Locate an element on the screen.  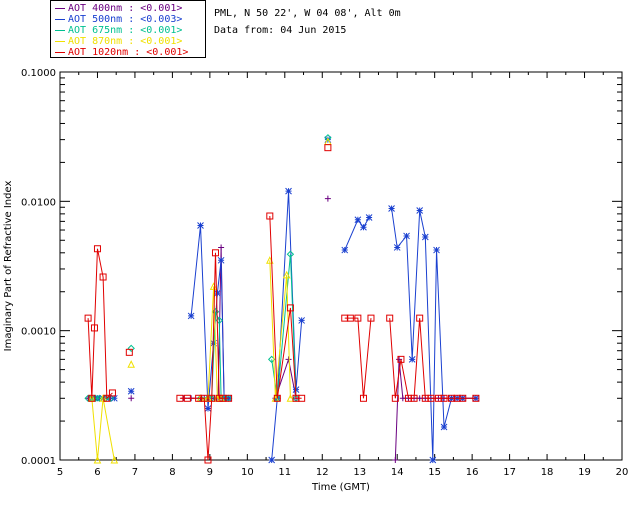
y-tick-label: 0.1000 is located at coordinates (38, 73).